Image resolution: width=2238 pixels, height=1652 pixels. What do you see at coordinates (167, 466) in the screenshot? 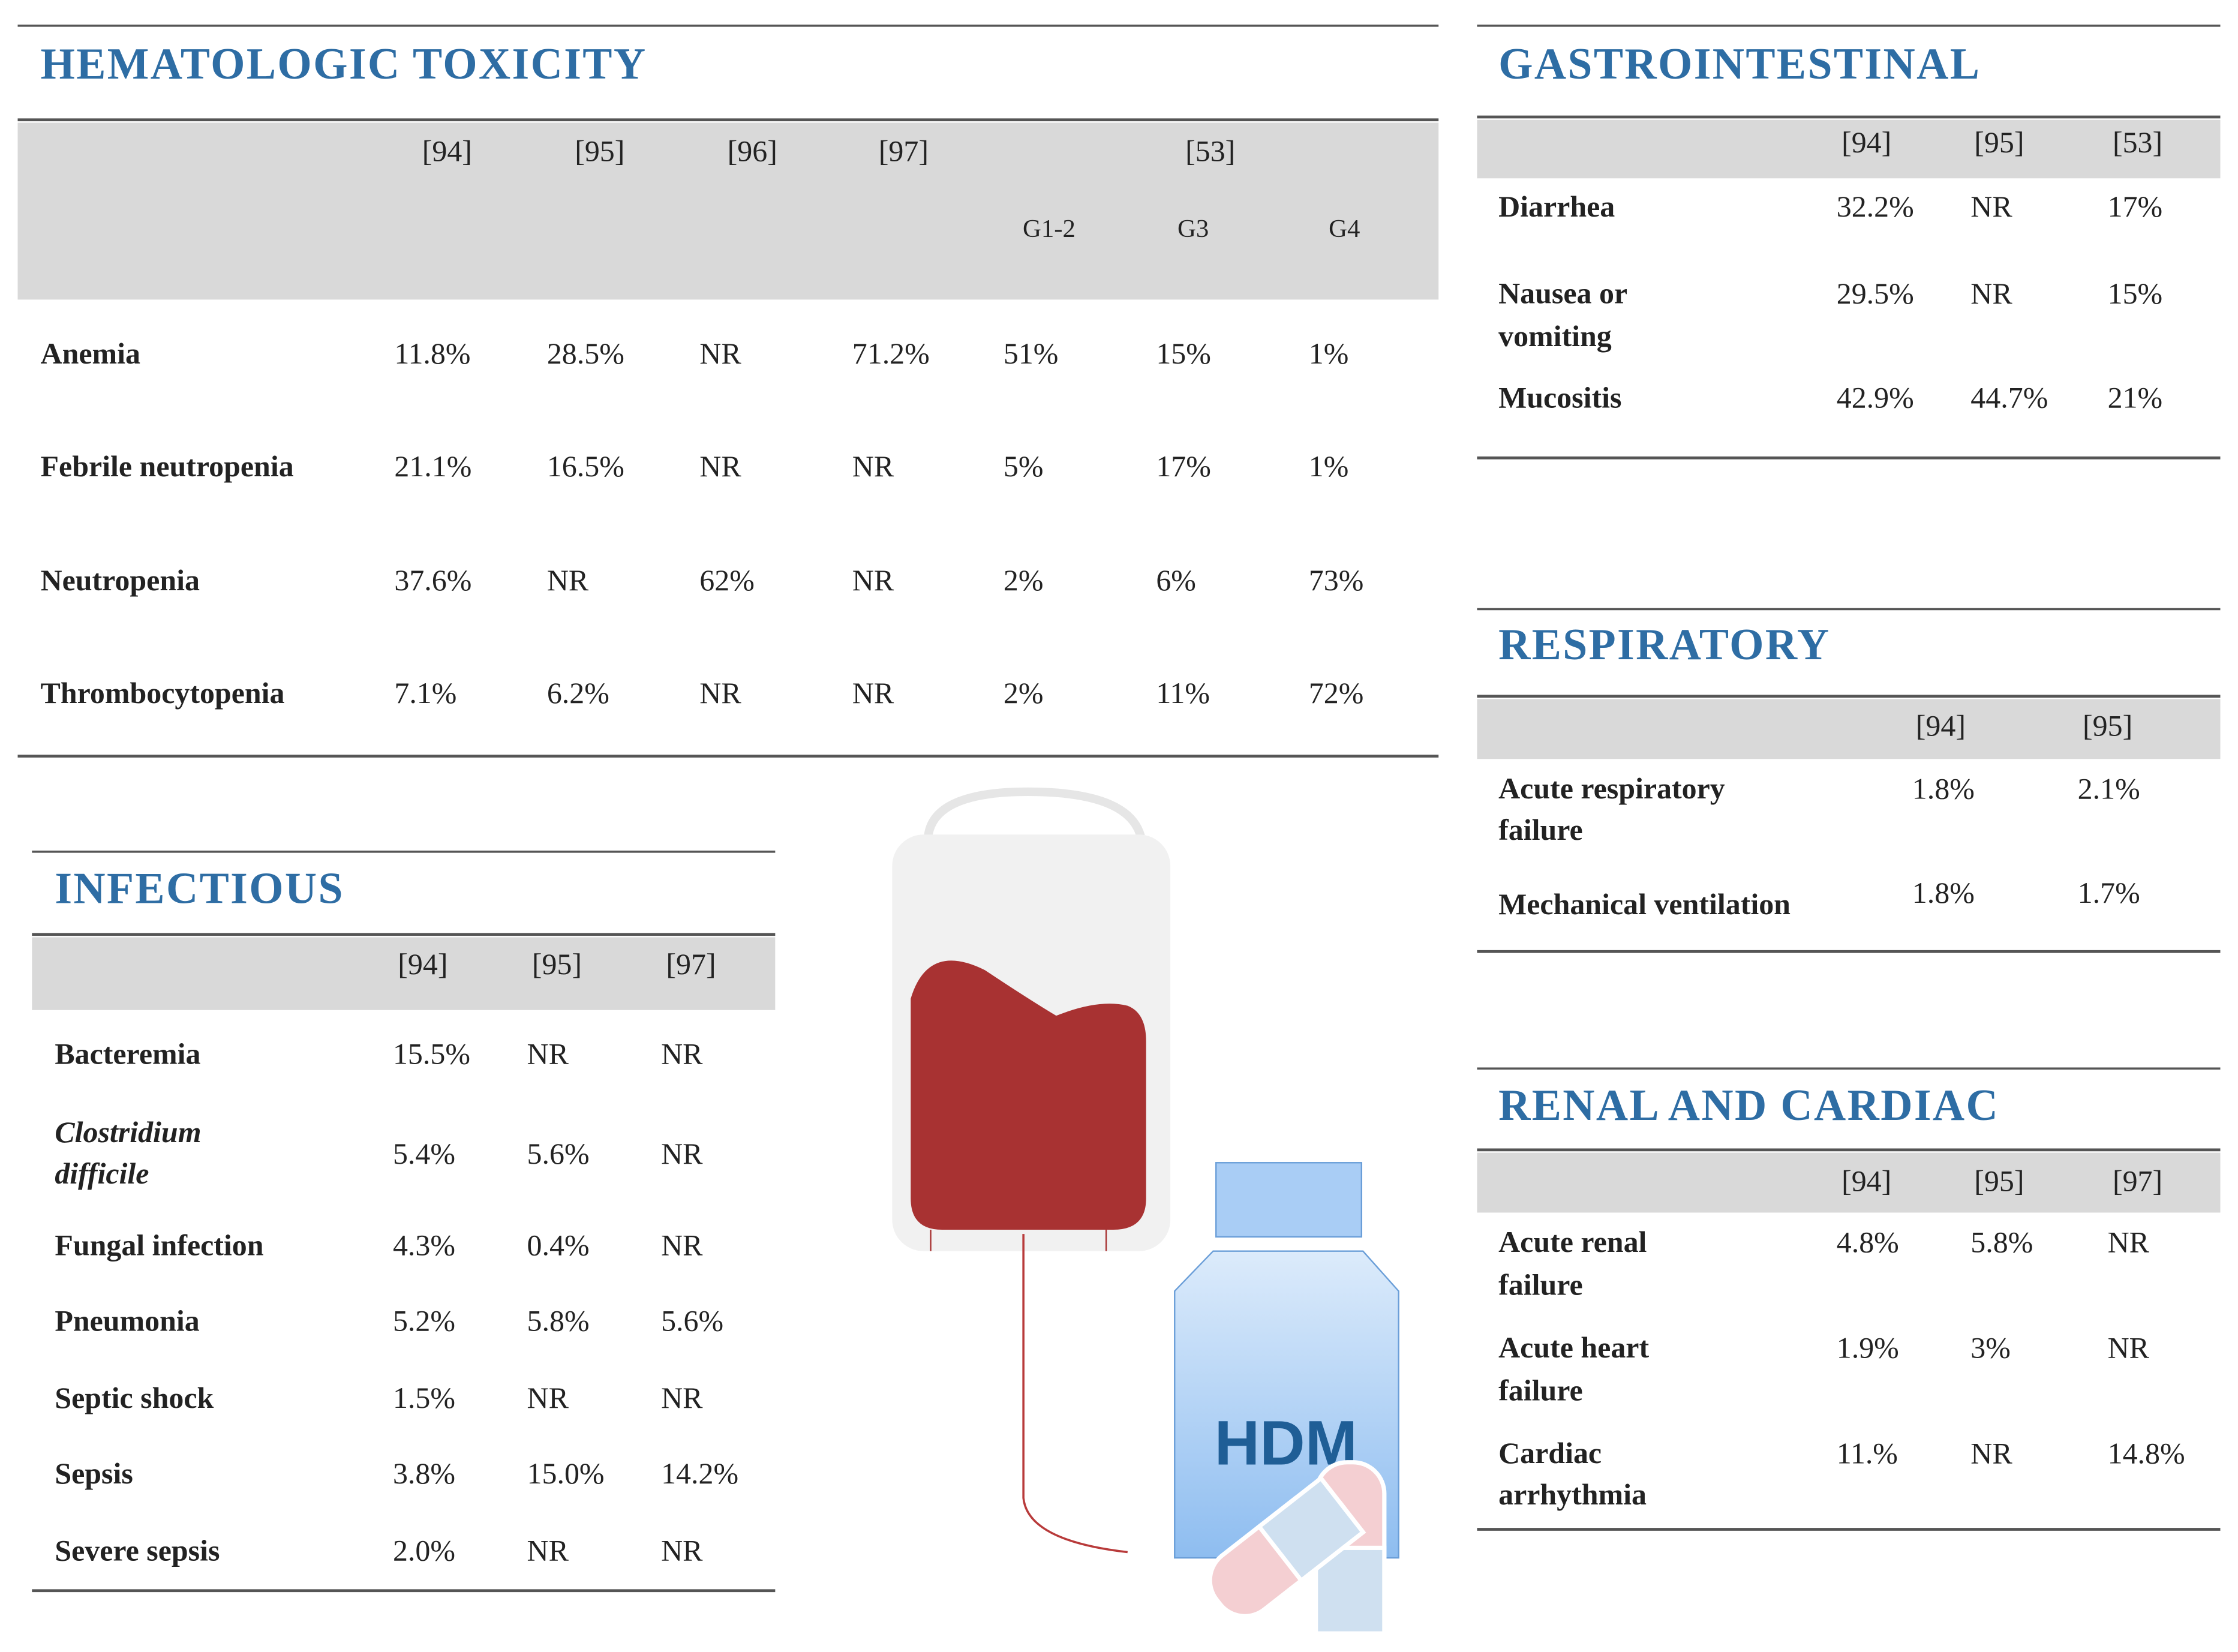
I see `row-label: Febrile neutropenia` at bounding box center [167, 466].